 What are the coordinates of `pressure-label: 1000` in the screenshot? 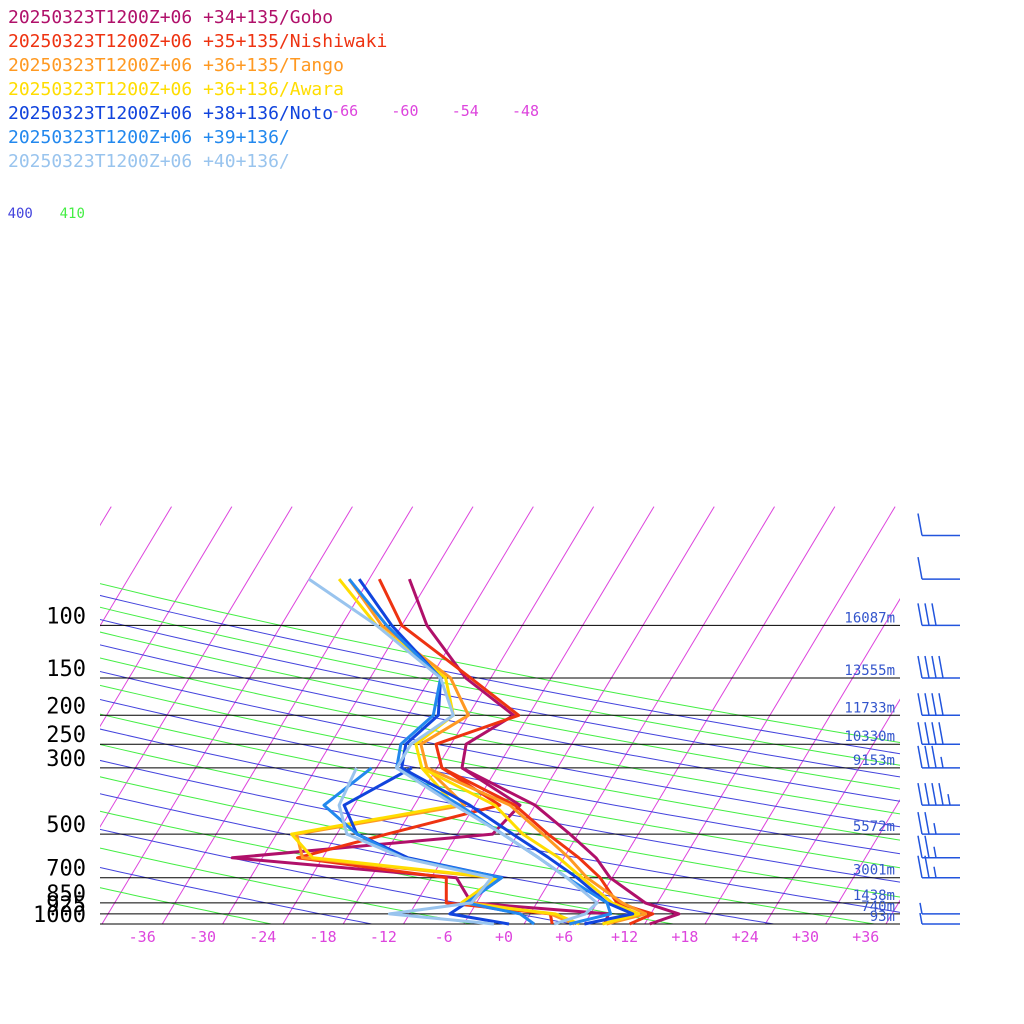 It's located at (59, 915).